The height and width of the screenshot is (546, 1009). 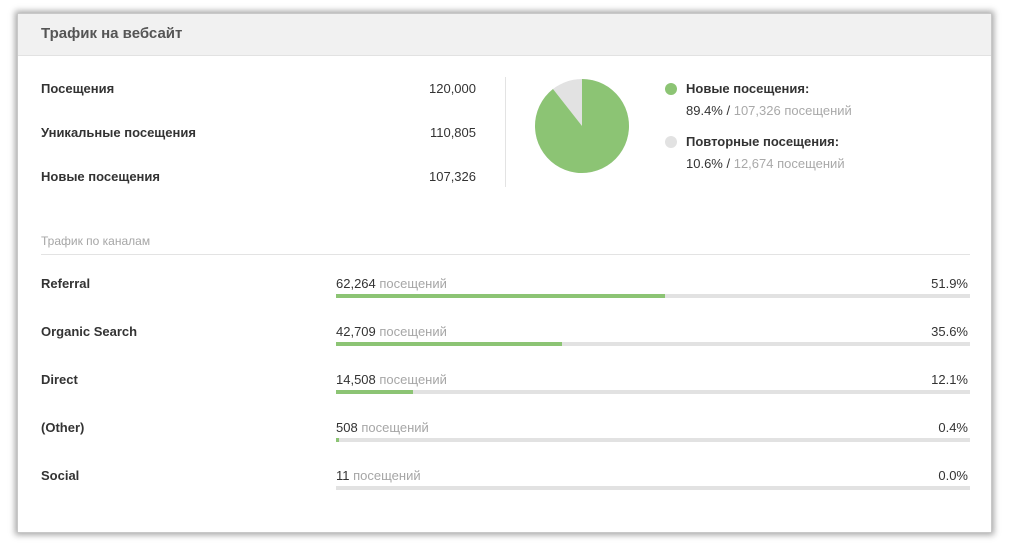 I want to click on channel-name-social: Social, so click(x=60, y=475).